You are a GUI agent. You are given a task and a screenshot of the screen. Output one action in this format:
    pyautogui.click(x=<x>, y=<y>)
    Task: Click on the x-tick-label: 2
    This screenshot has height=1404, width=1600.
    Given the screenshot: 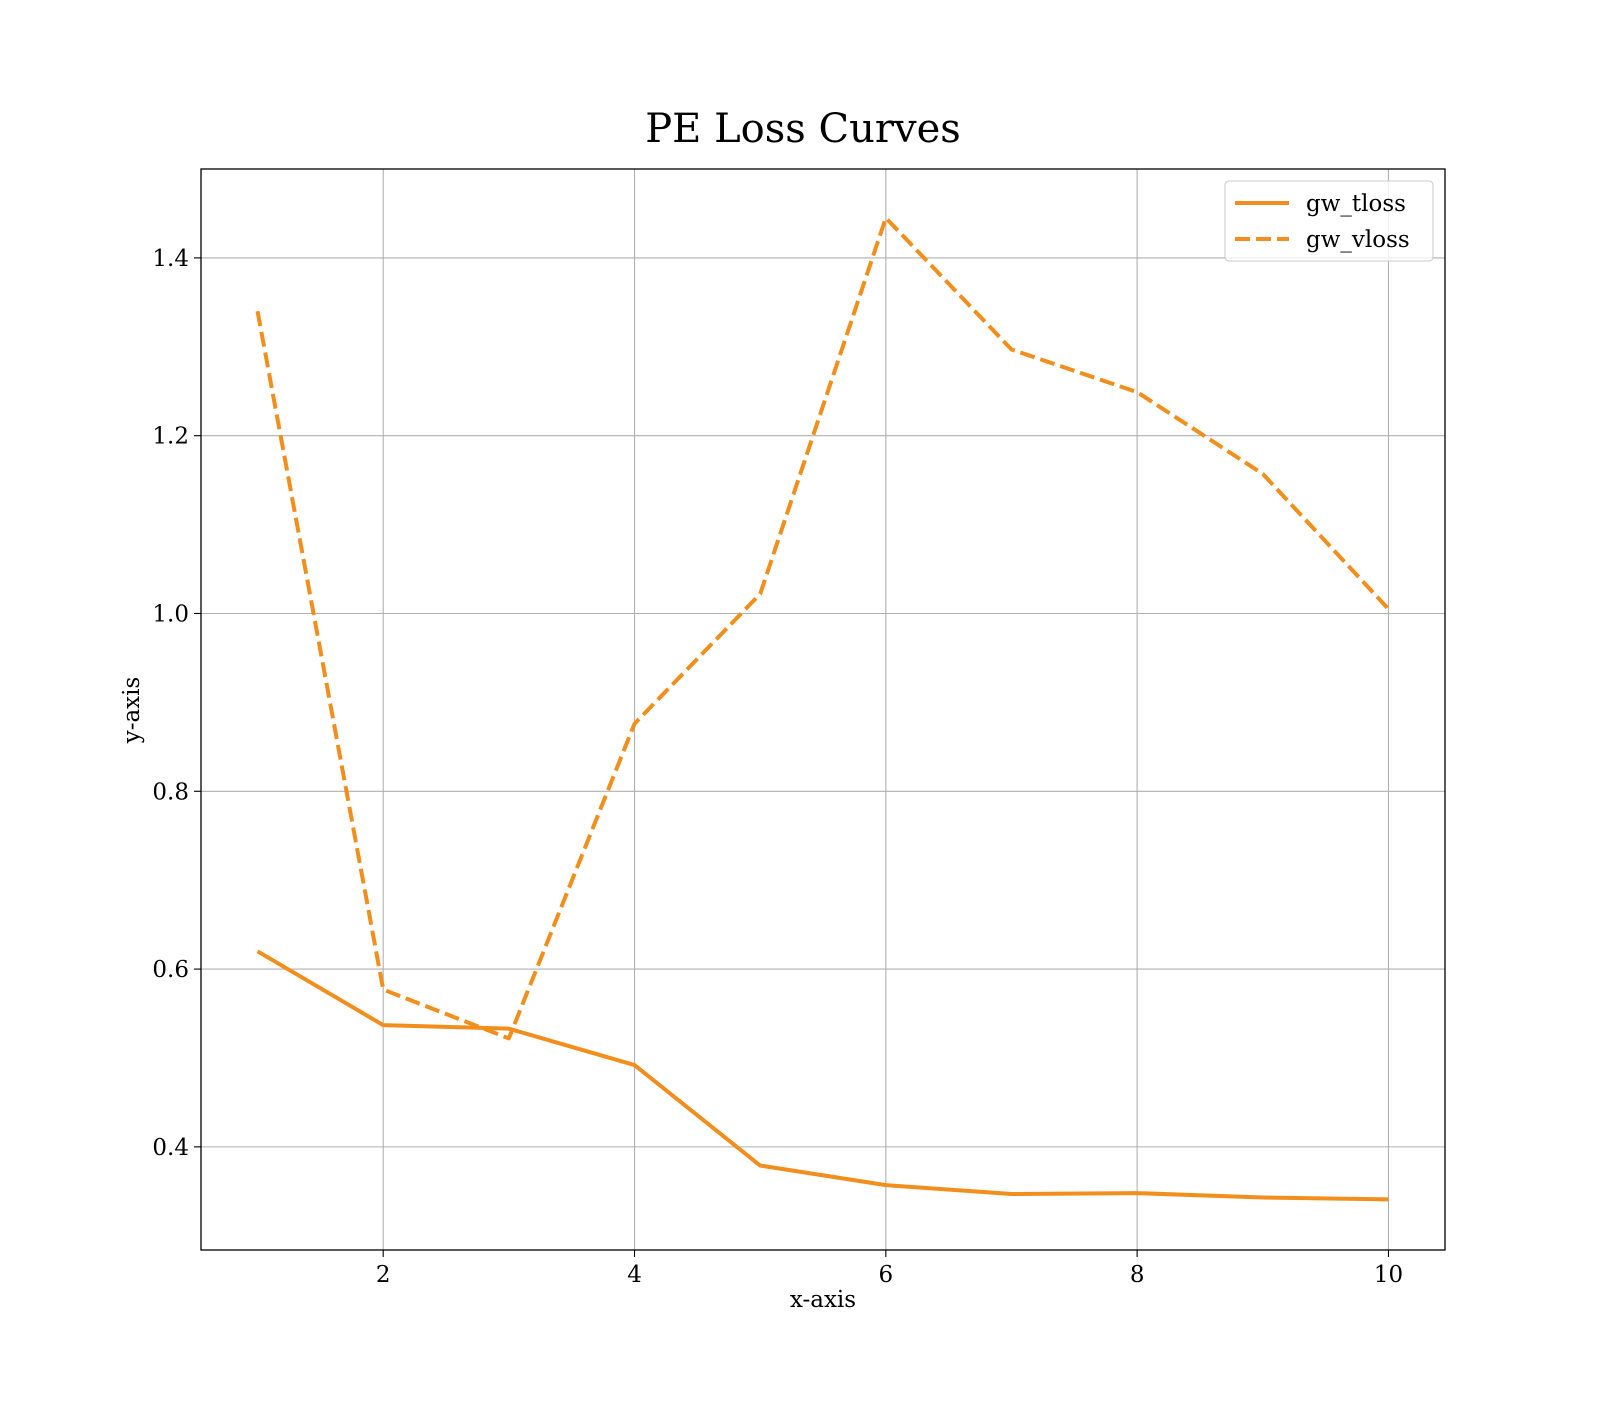 What is the action you would take?
    pyautogui.click(x=383, y=1275)
    